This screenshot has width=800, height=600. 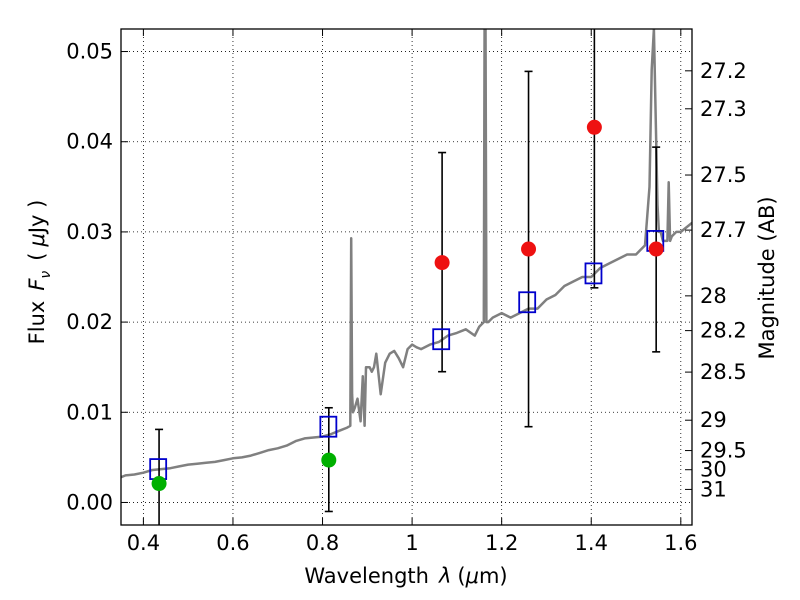 What do you see at coordinates (405, 576) in the screenshot?
I see `x-axis-label: Wavelength λ (μm)` at bounding box center [405, 576].